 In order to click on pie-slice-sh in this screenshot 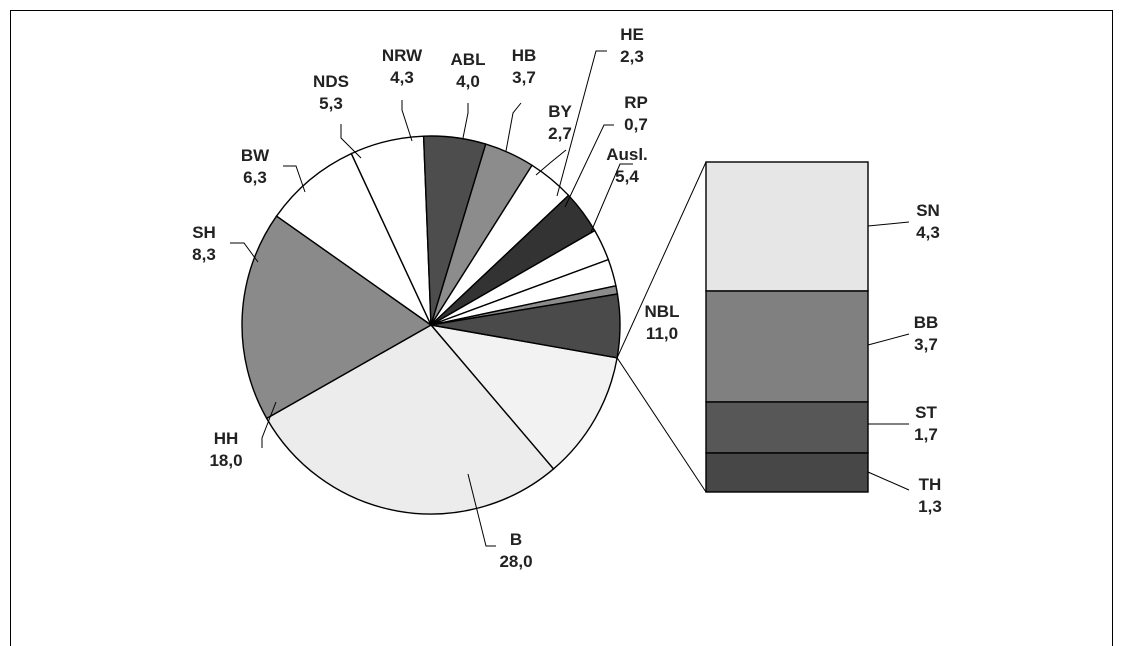, I will do `click(354, 240)`.